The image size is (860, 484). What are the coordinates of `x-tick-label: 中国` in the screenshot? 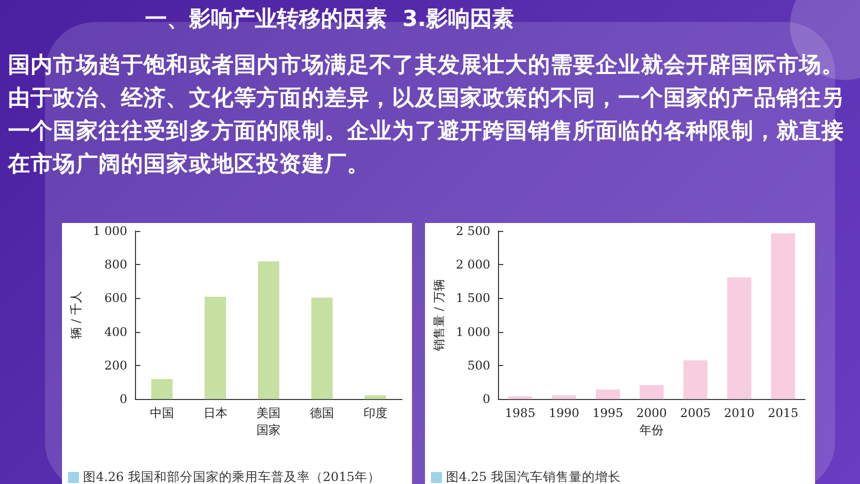 It's located at (162, 413).